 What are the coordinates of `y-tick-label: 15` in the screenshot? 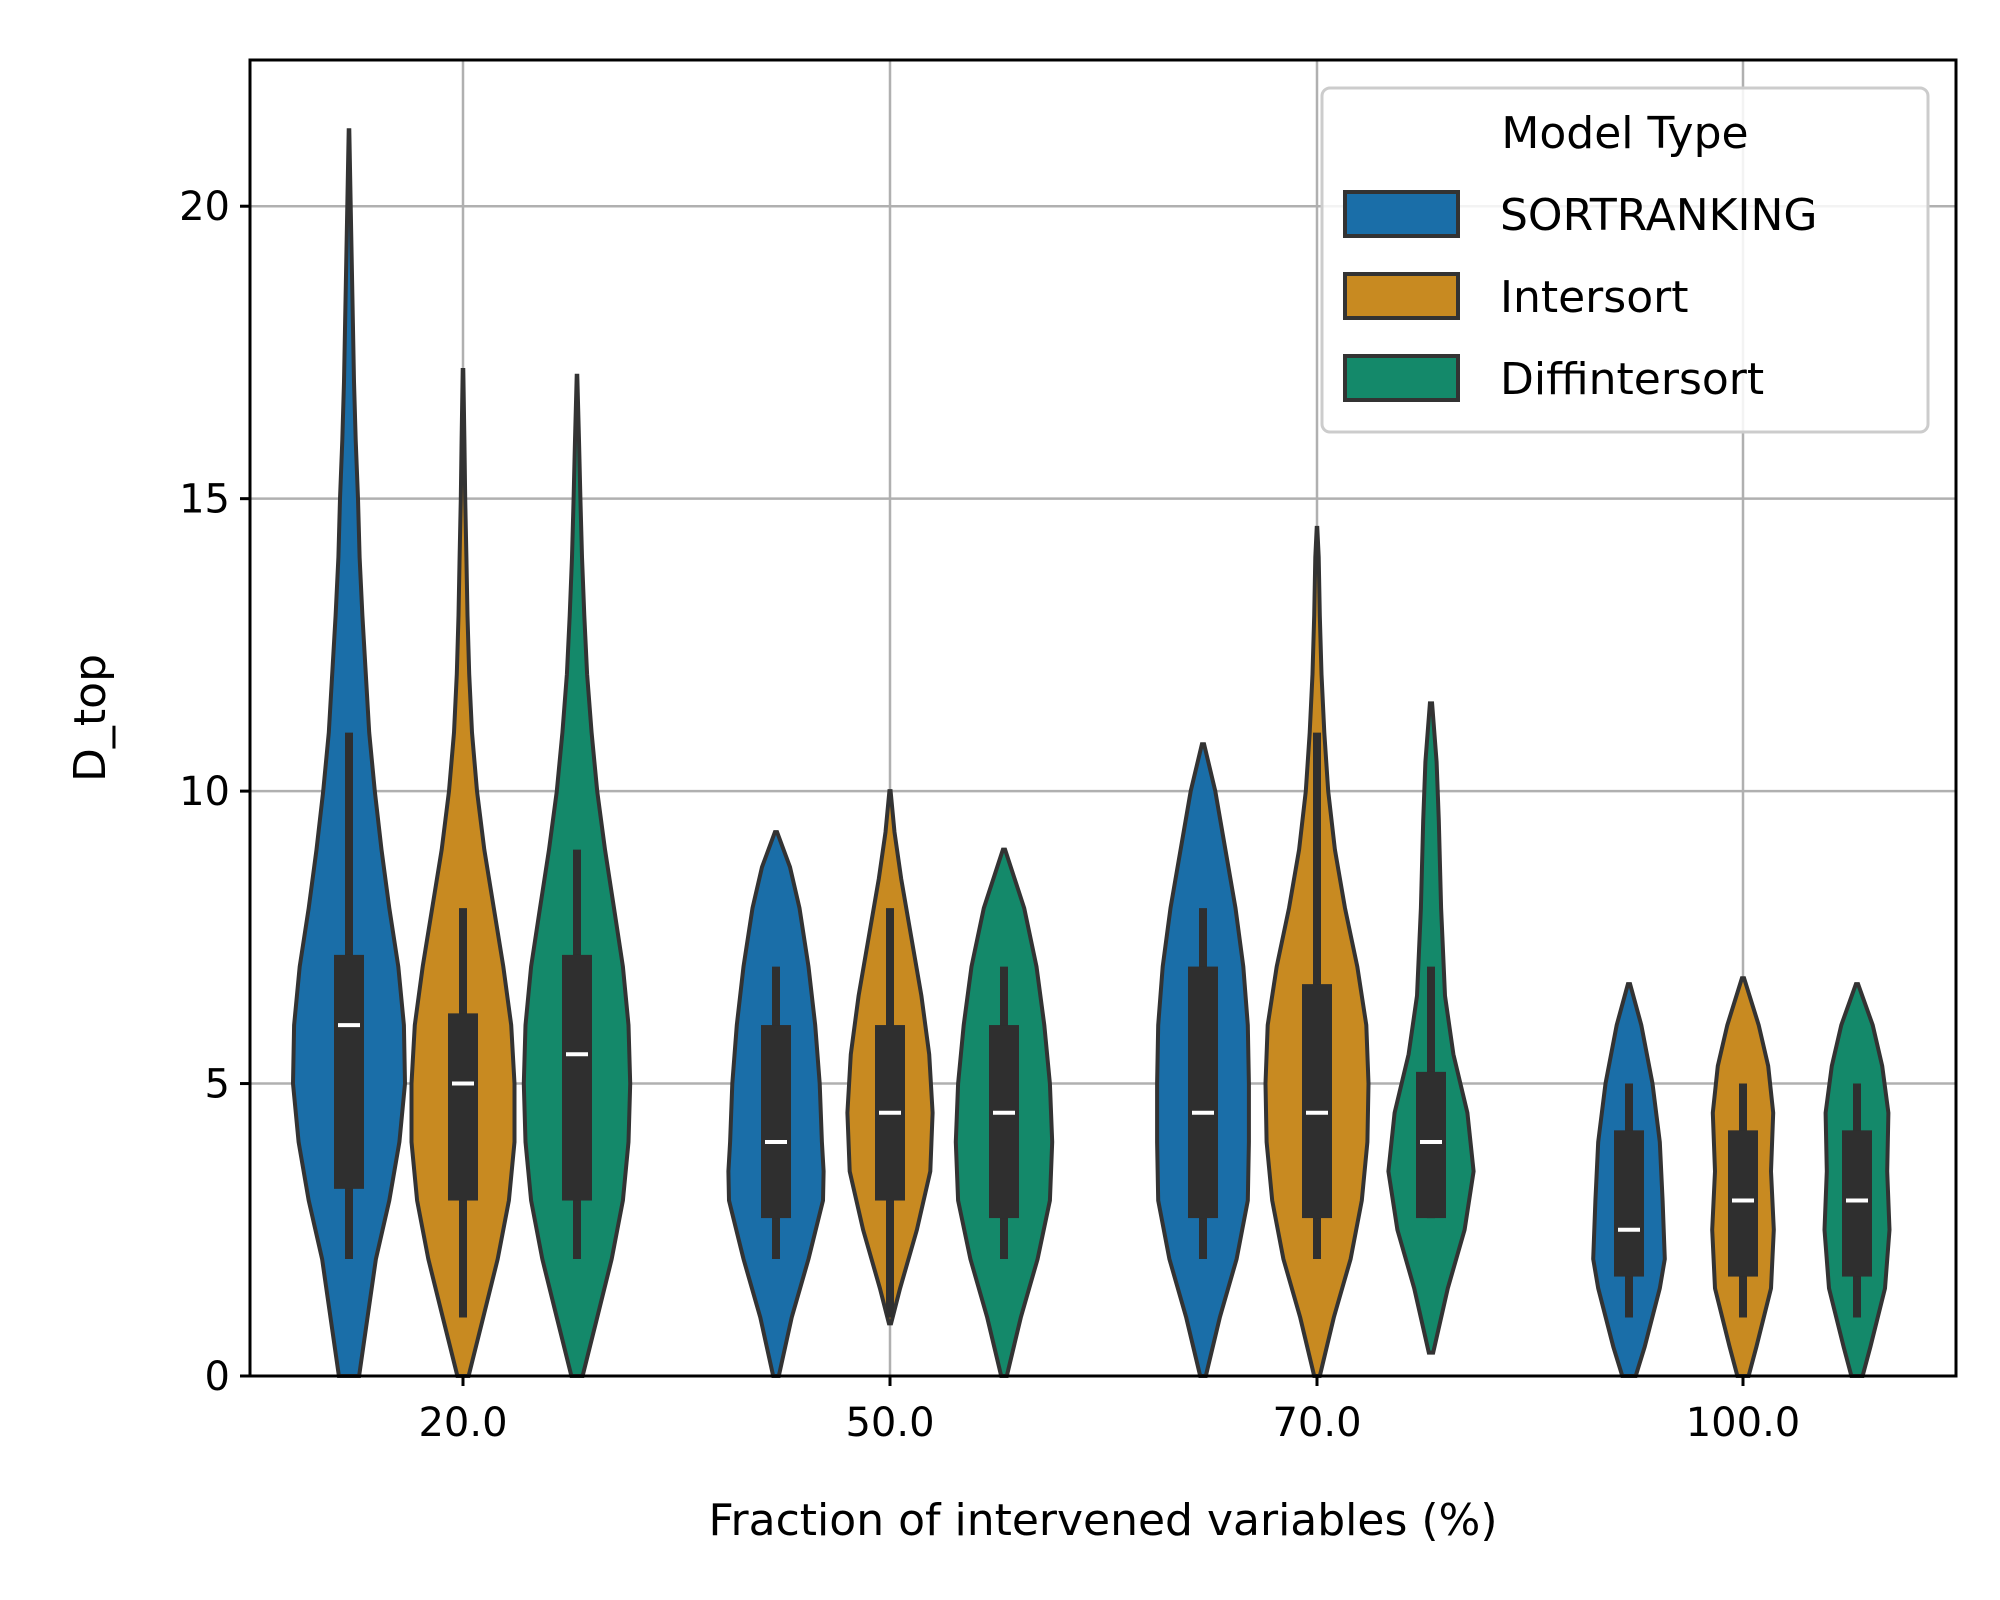 It's located at (204, 500).